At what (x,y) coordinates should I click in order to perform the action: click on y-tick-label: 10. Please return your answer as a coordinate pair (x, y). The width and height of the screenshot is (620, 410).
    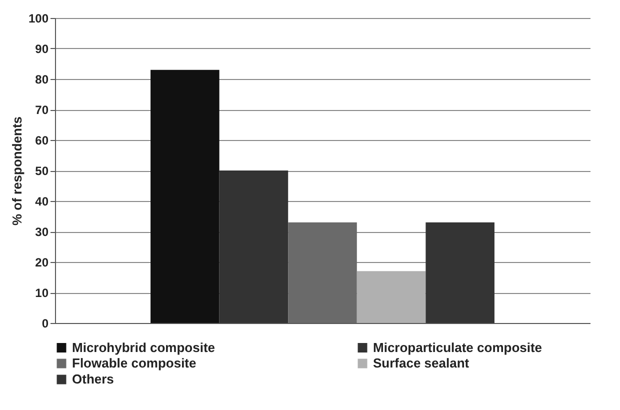
    Looking at the image, I should click on (42, 293).